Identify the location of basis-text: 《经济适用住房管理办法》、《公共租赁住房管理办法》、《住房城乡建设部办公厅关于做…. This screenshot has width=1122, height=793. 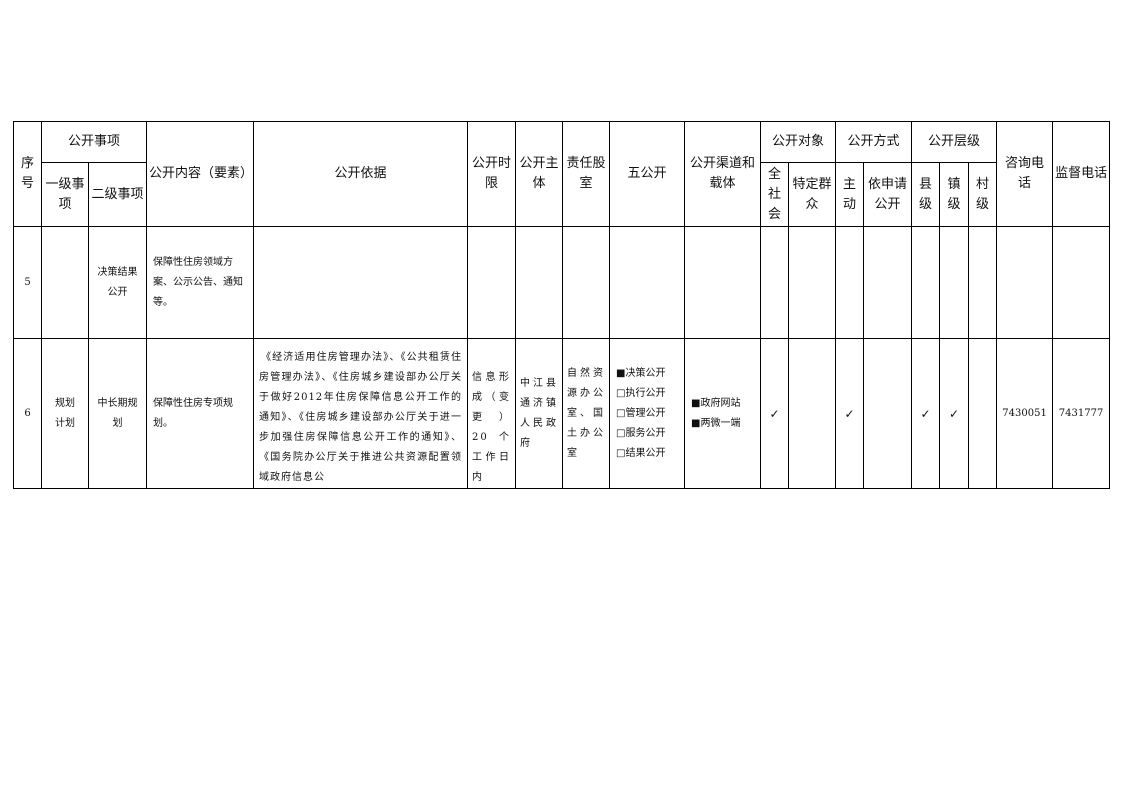
(361, 417).